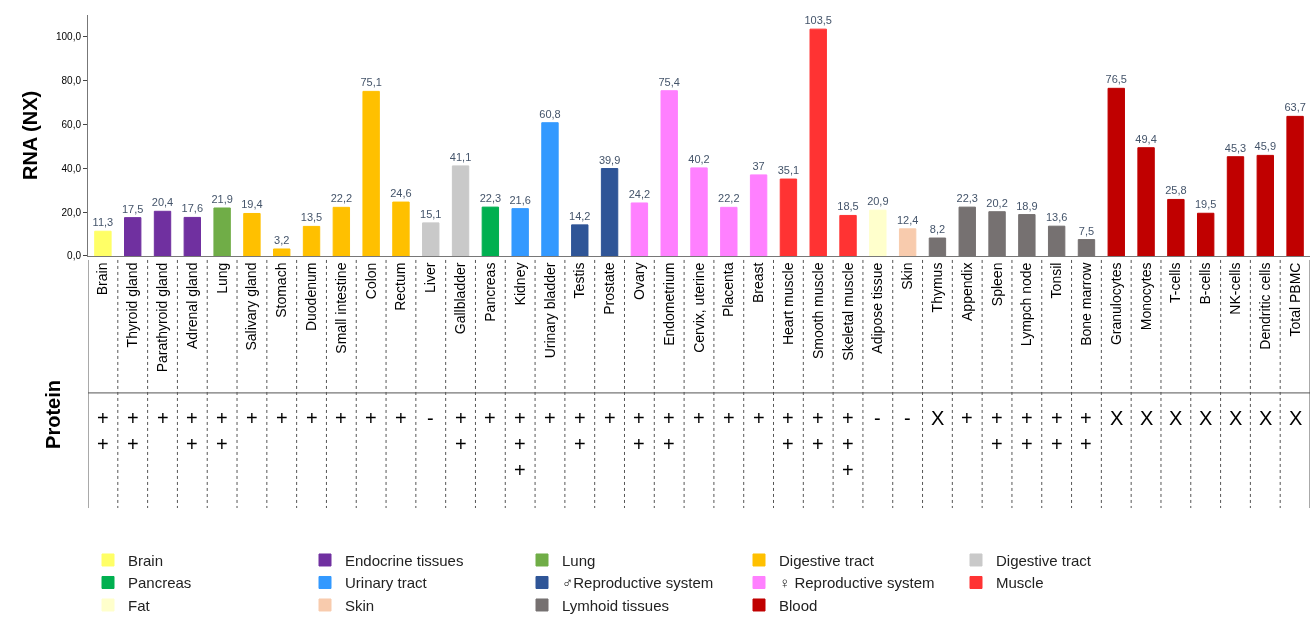  What do you see at coordinates (1265, 146) in the screenshot?
I see `text: 45,9` at bounding box center [1265, 146].